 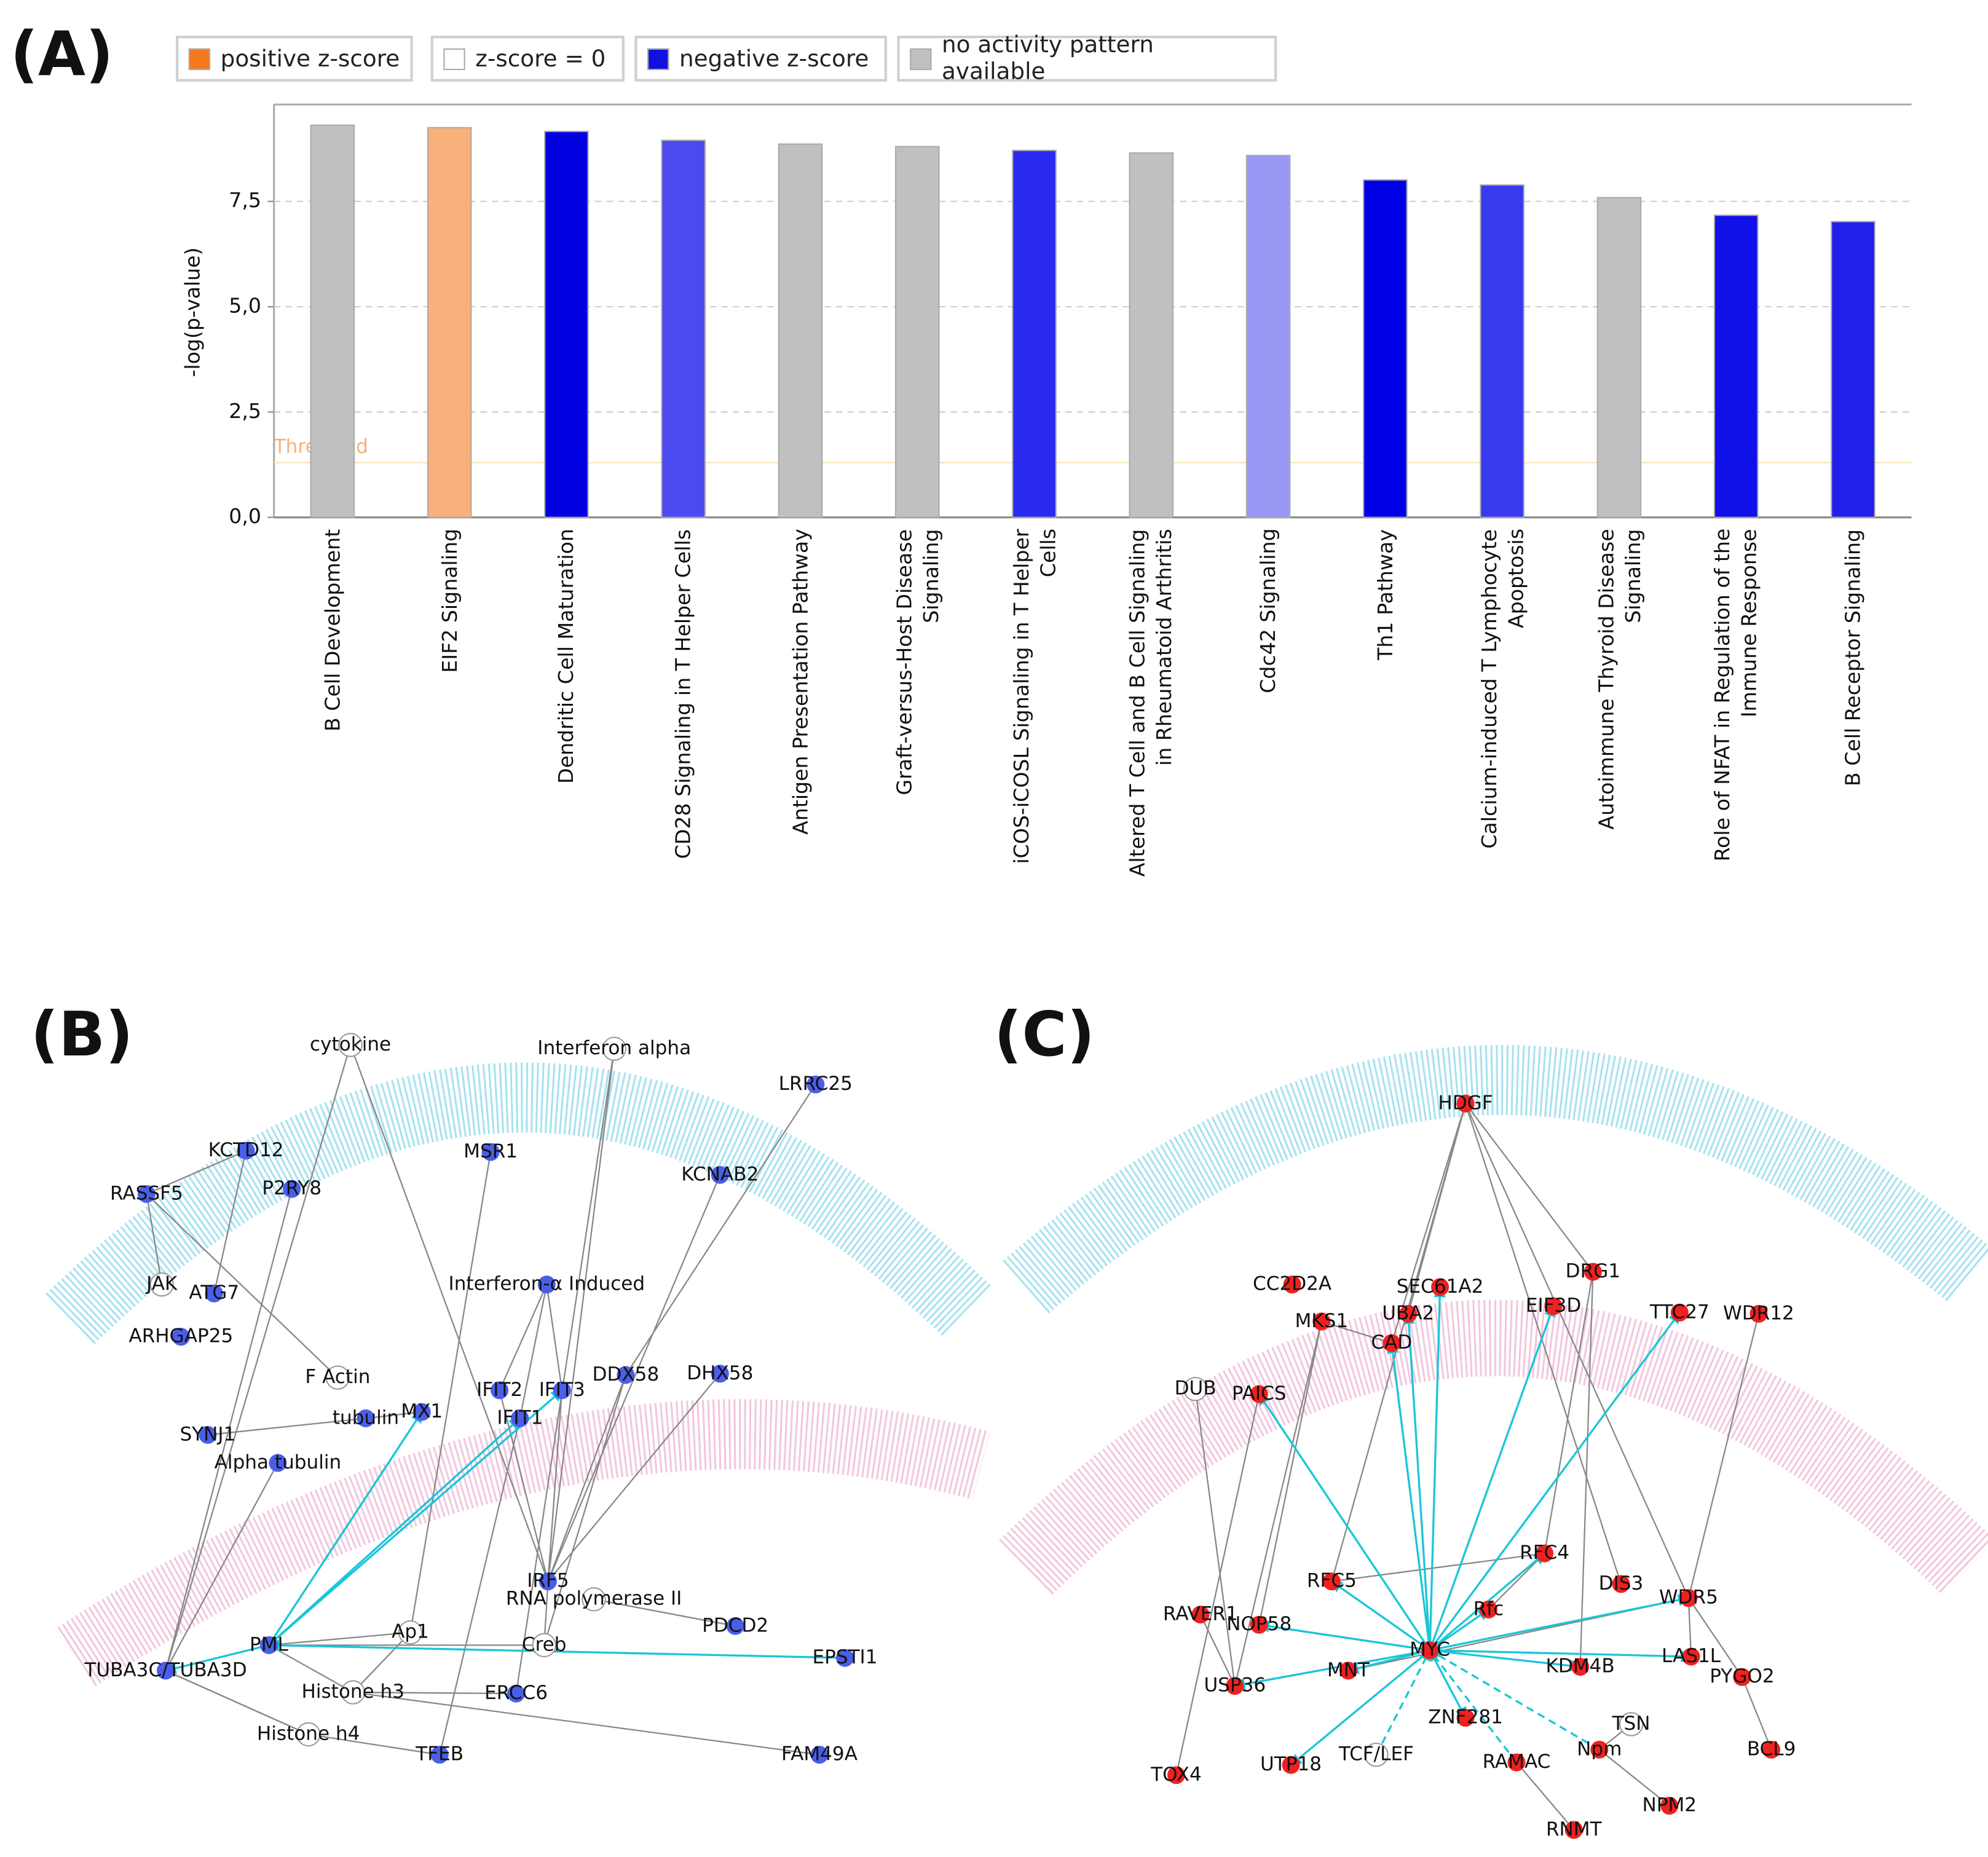 I want to click on node-label: JAK, so click(x=161, y=1284).